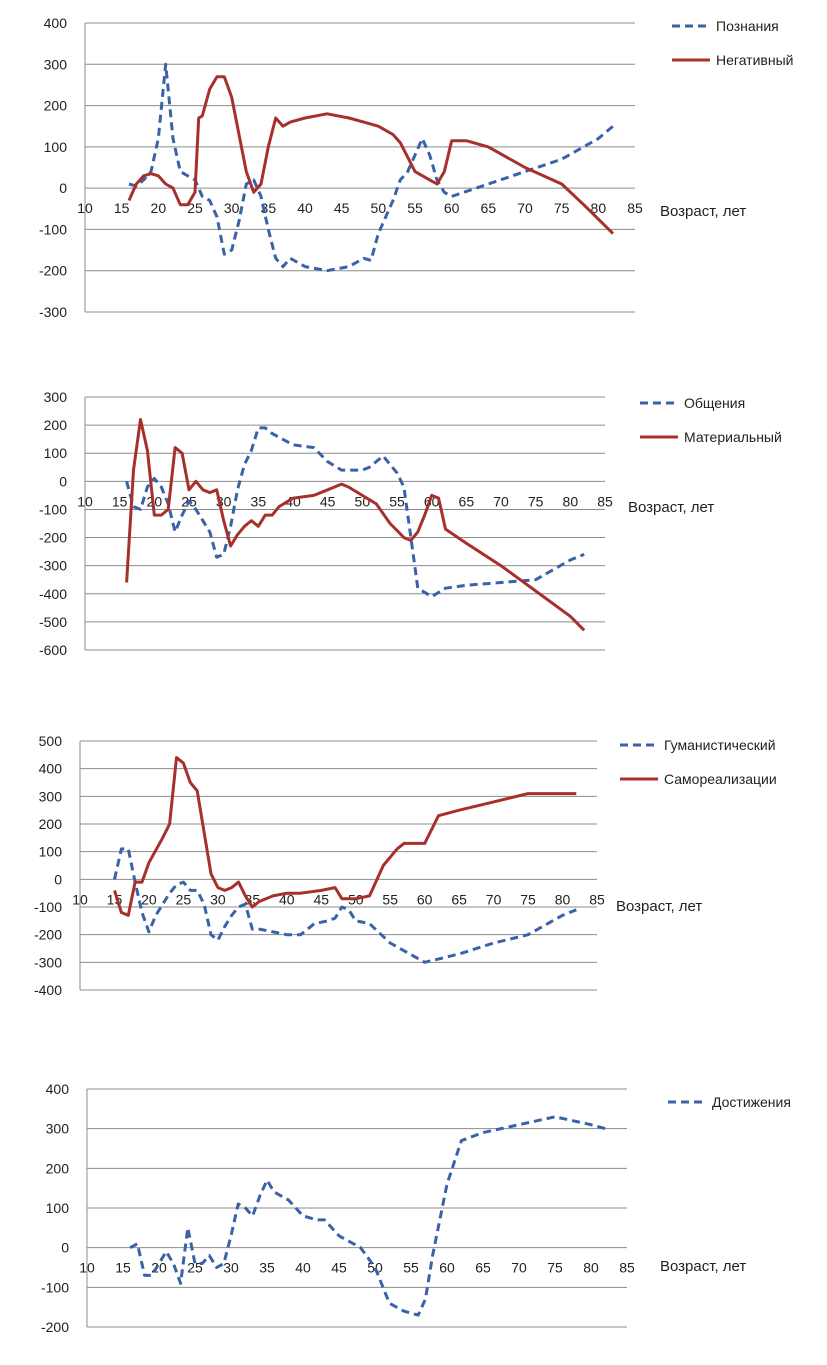 The width and height of the screenshot is (827, 1365). Describe the element at coordinates (751, 1102) in the screenshot. I see `legend-label: Достижения` at that location.